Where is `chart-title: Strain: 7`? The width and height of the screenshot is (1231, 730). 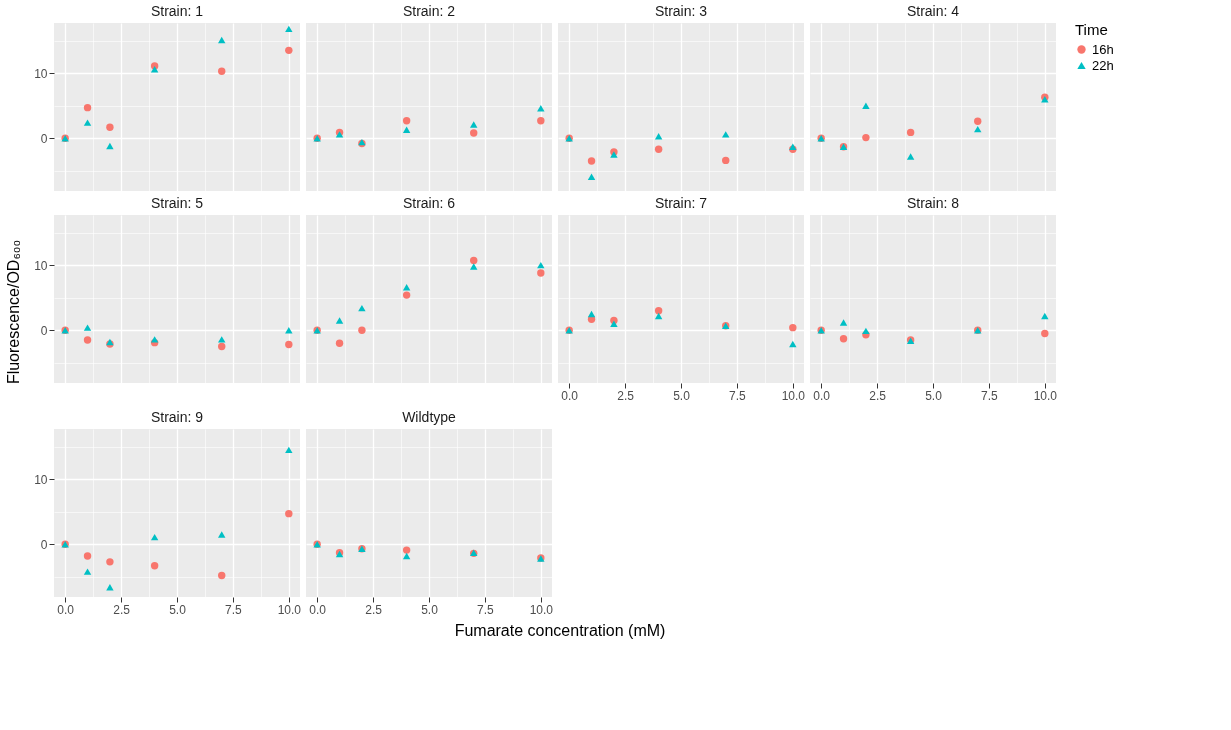 chart-title: Strain: 7 is located at coordinates (681, 203).